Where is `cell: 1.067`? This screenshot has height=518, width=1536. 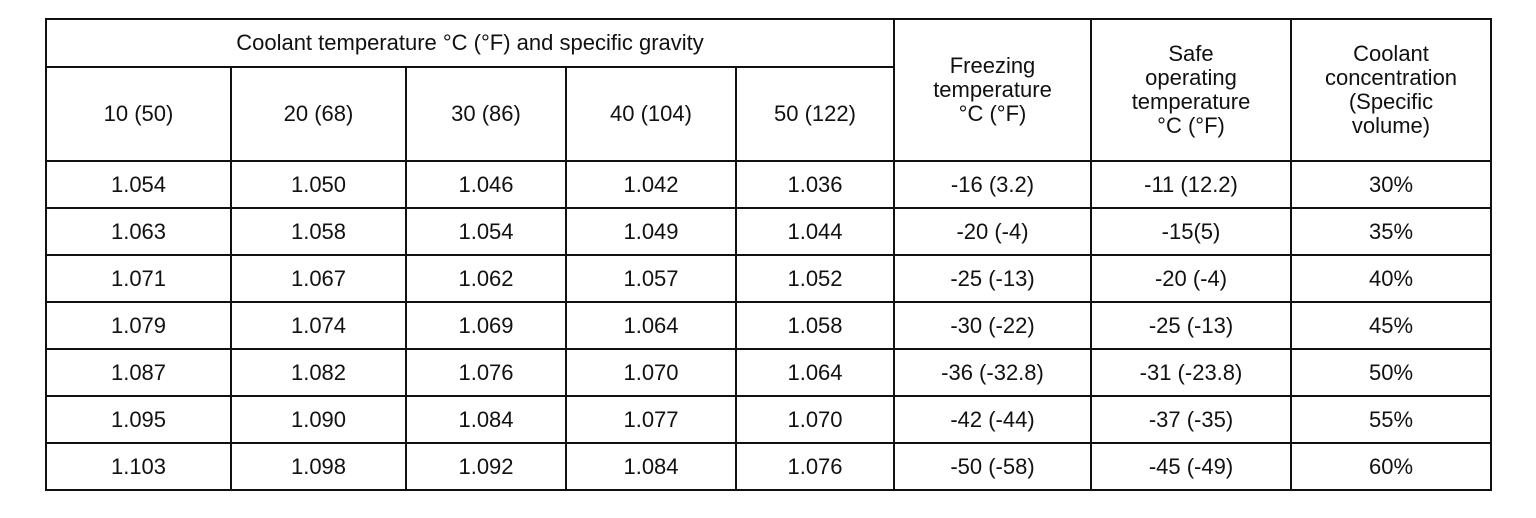 cell: 1.067 is located at coordinates (318, 278).